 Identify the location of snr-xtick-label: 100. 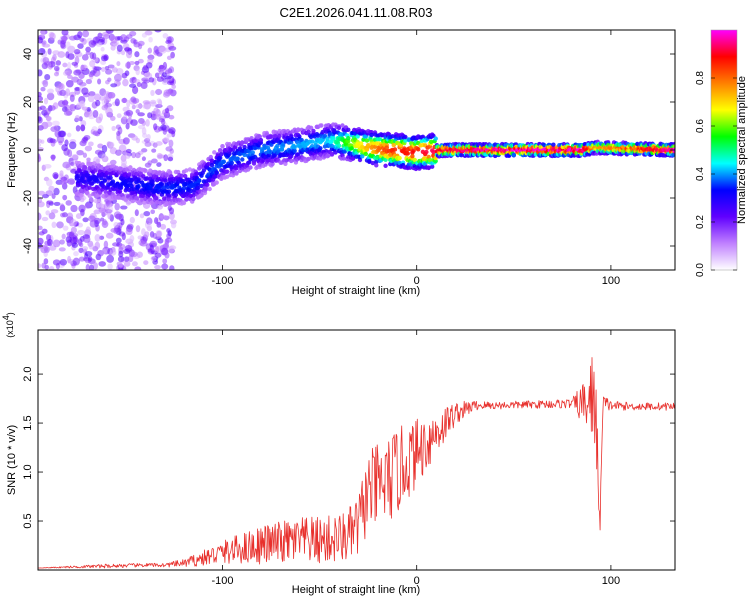
(611, 581).